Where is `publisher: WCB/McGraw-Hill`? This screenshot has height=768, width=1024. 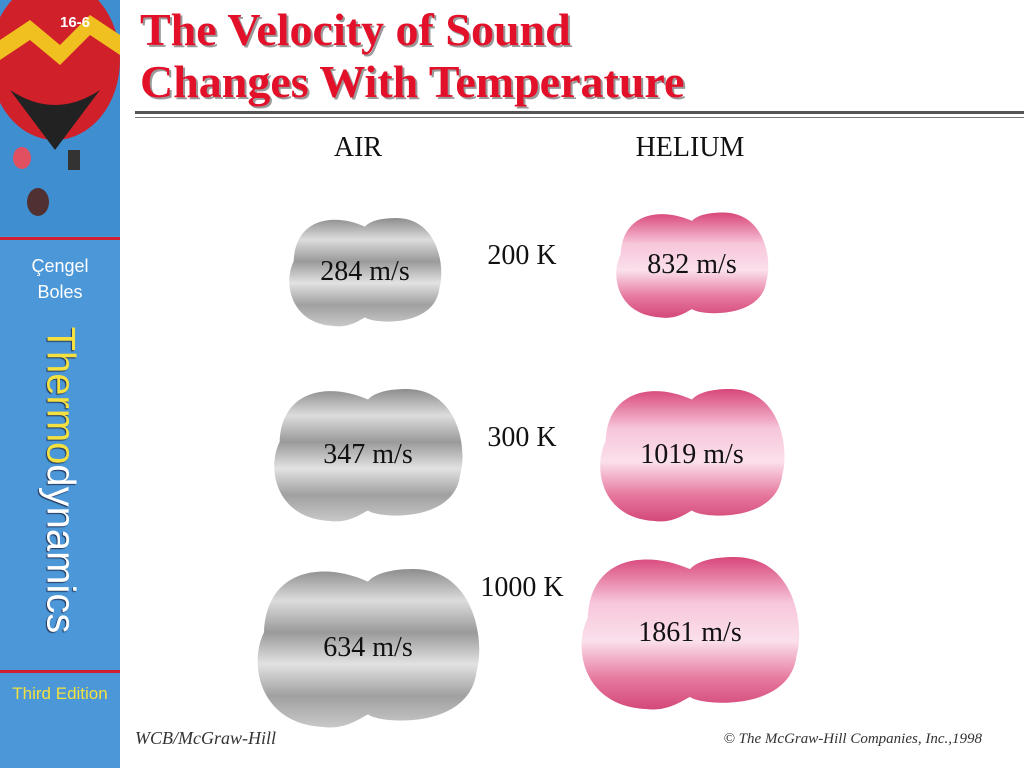 publisher: WCB/McGraw-Hill is located at coordinates (205, 738).